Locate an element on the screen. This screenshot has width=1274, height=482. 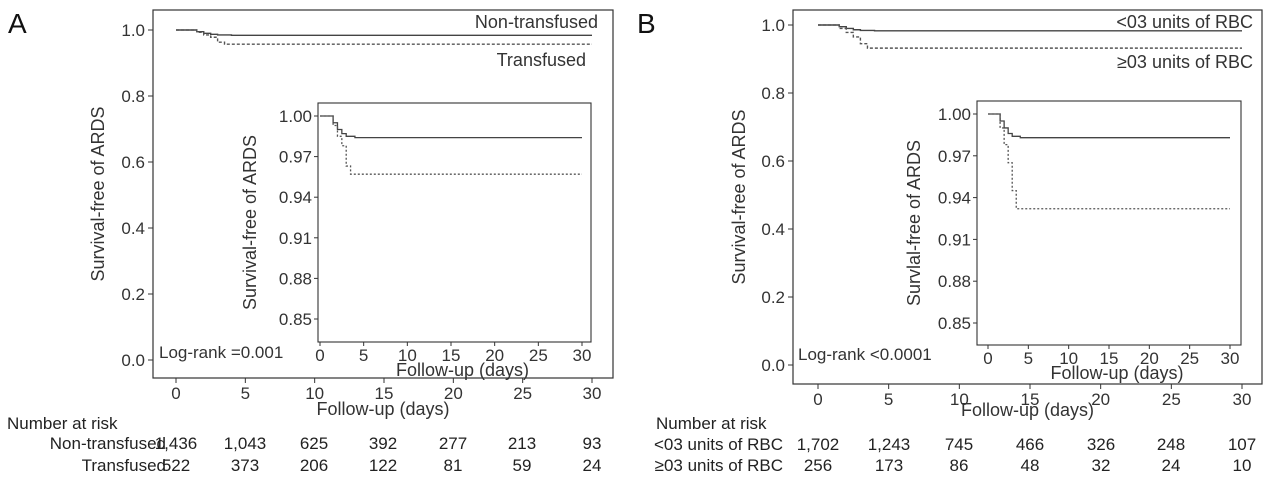
risk-value: 86 is located at coordinates (959, 465).